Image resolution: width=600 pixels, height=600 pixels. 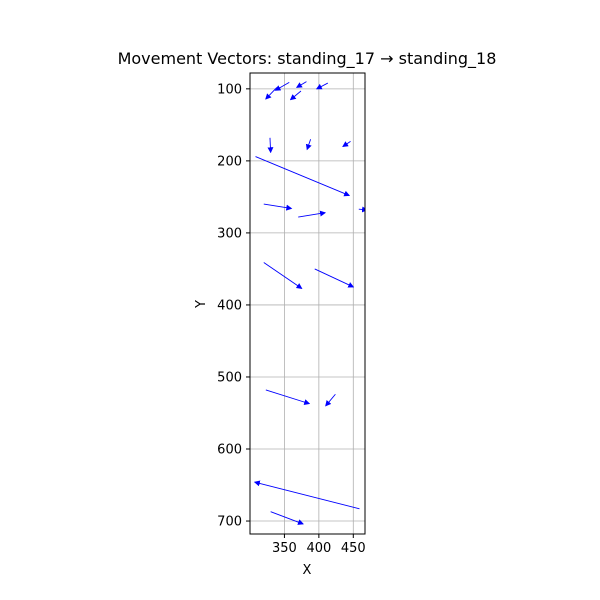 I want to click on y-tick-label: 200, so click(x=229, y=161).